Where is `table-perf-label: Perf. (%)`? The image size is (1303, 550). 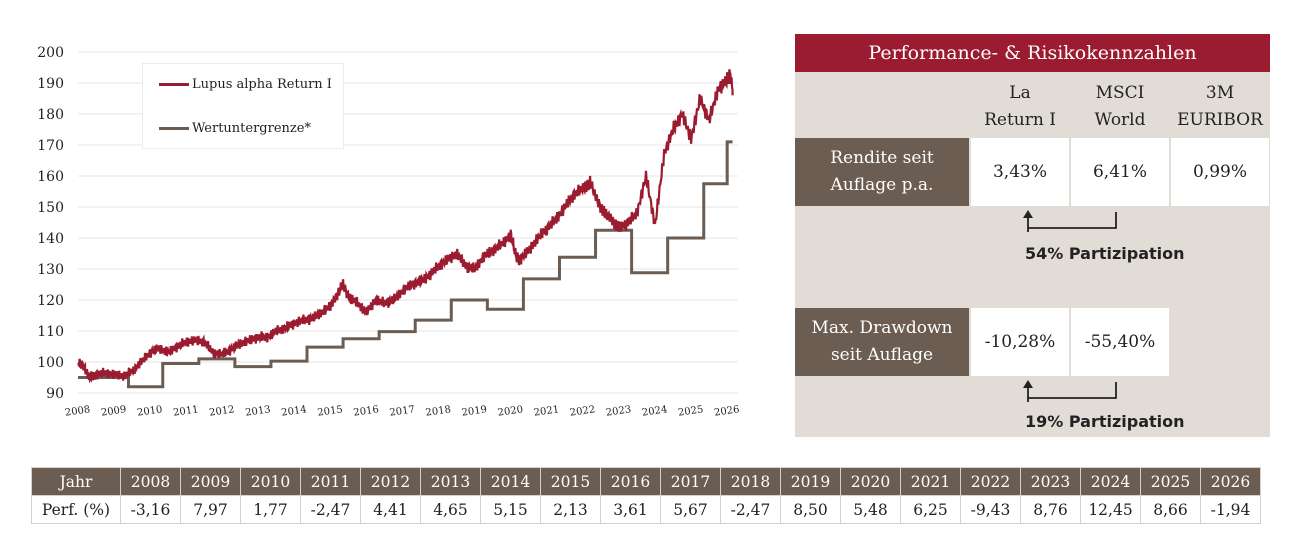
table-perf-label: Perf. (%) is located at coordinates (76, 509).